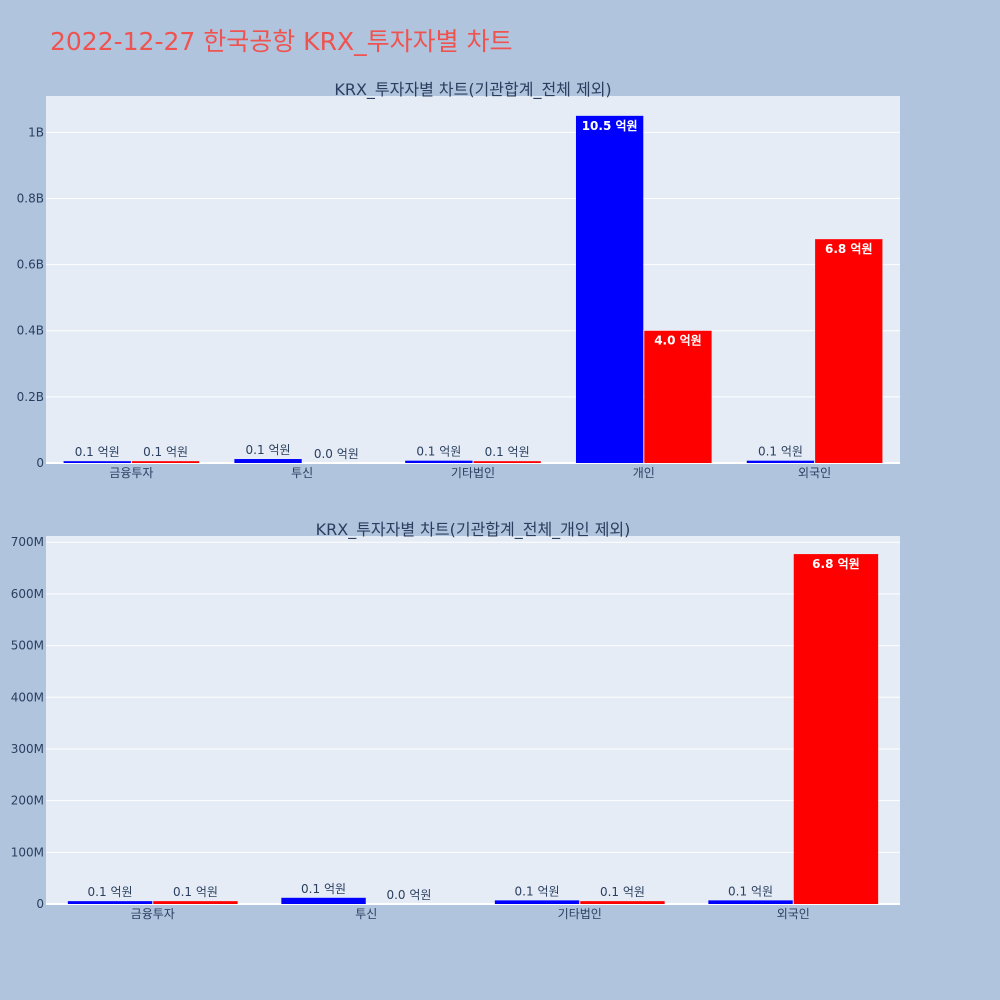 The width and height of the screenshot is (1000, 1000). What do you see at coordinates (30, 265) in the screenshot?
I see `y-tick-label: 0.6B` at bounding box center [30, 265].